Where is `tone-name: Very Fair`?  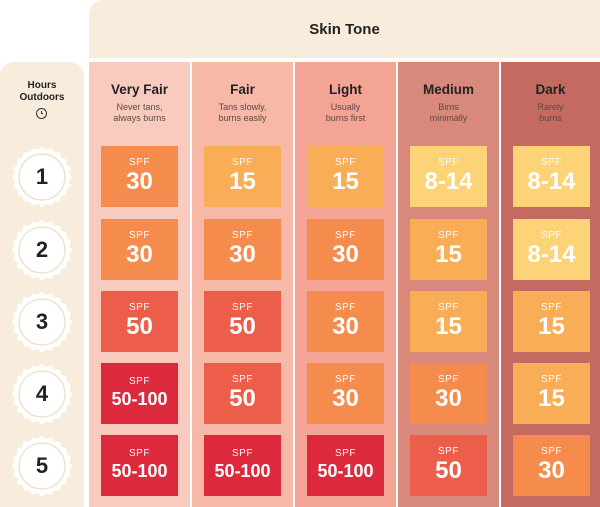
tone-name: Very Fair is located at coordinates (139, 89).